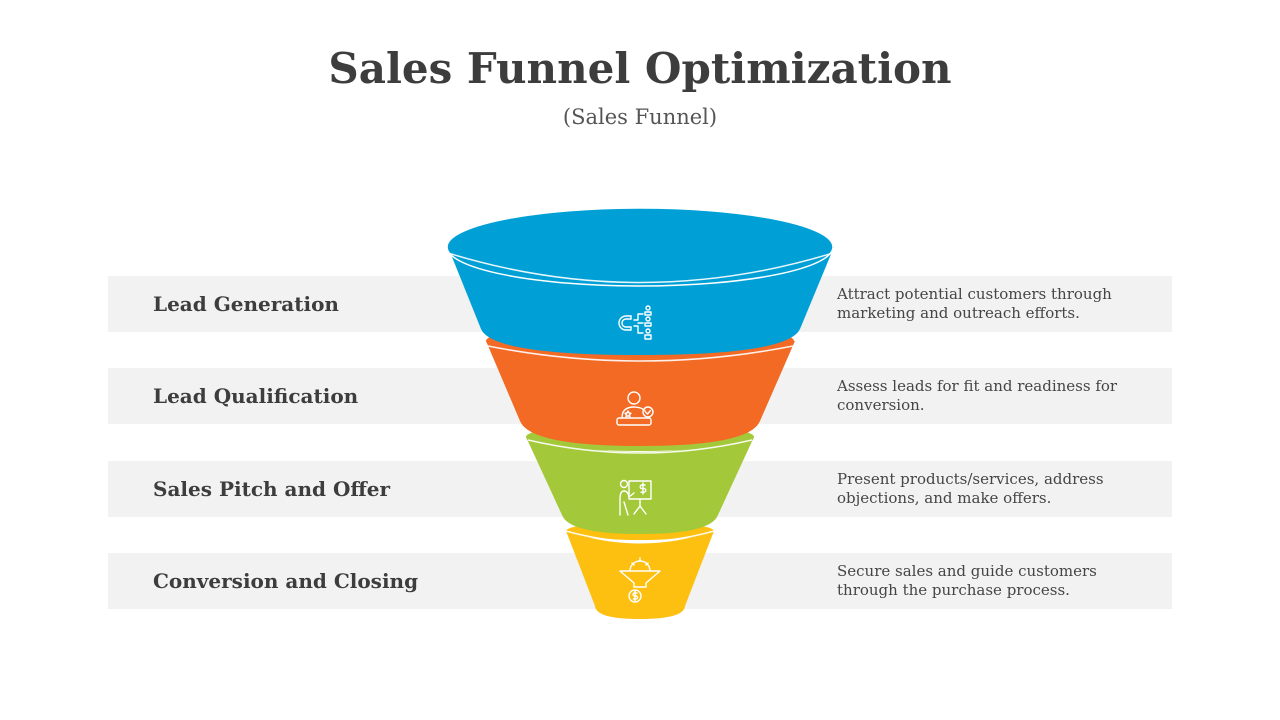 The image size is (1280, 720). What do you see at coordinates (272, 489) in the screenshot?
I see `stage-label: Sales Pitch and Offer` at bounding box center [272, 489].